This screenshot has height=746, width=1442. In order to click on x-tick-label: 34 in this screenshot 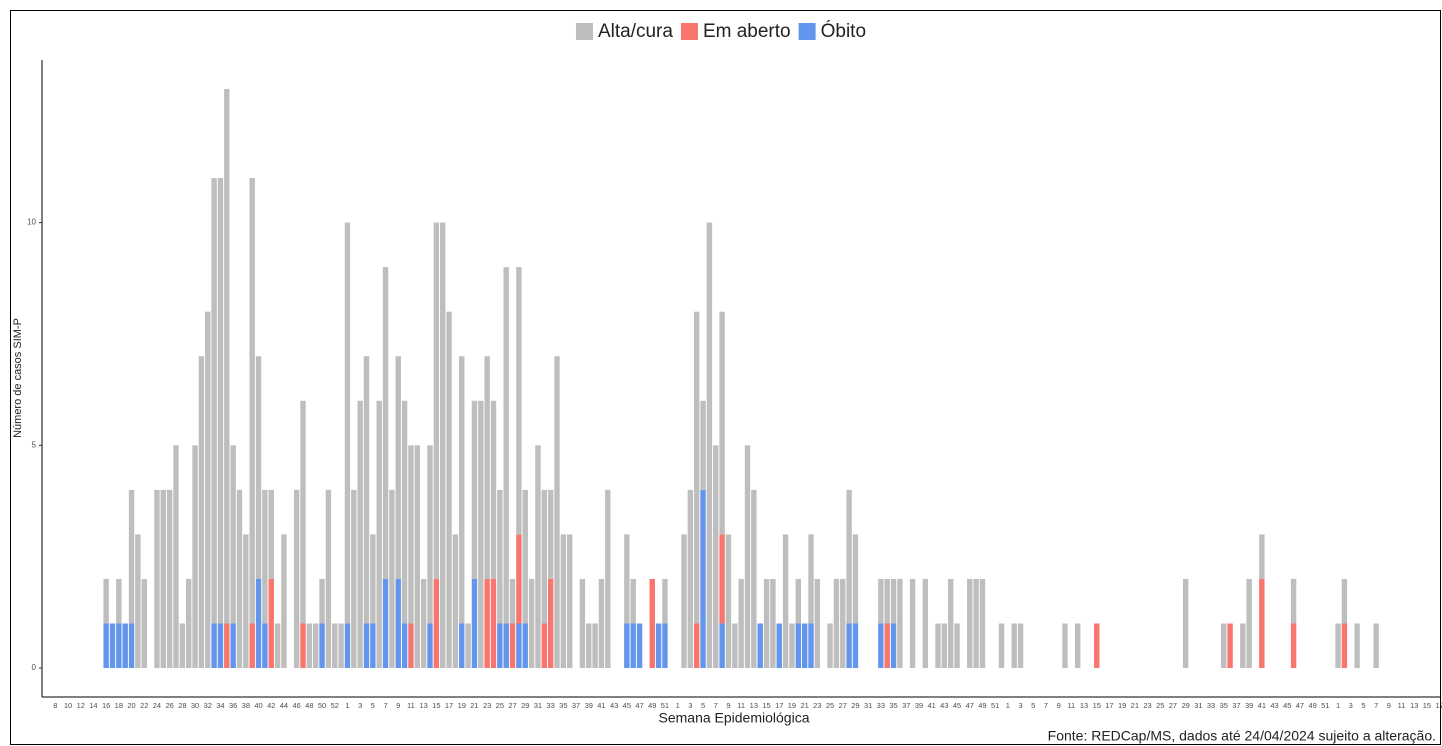, I will do `click(220, 705)`.